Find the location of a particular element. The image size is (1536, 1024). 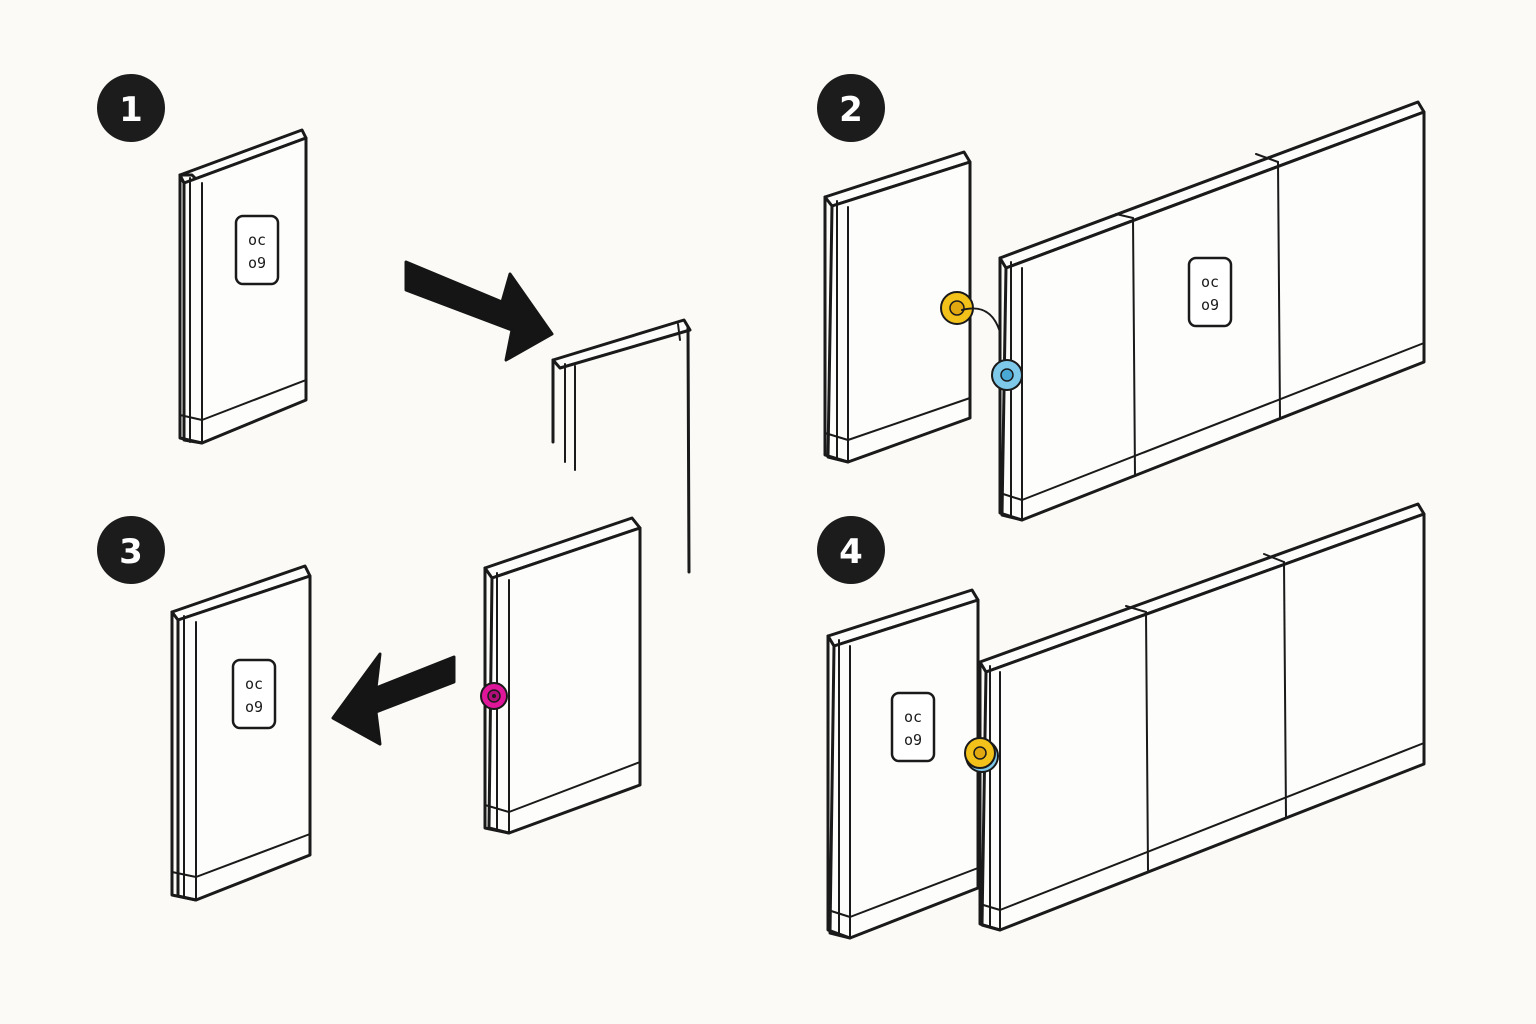

step4-left-panel is located at coordinates (903, 764).